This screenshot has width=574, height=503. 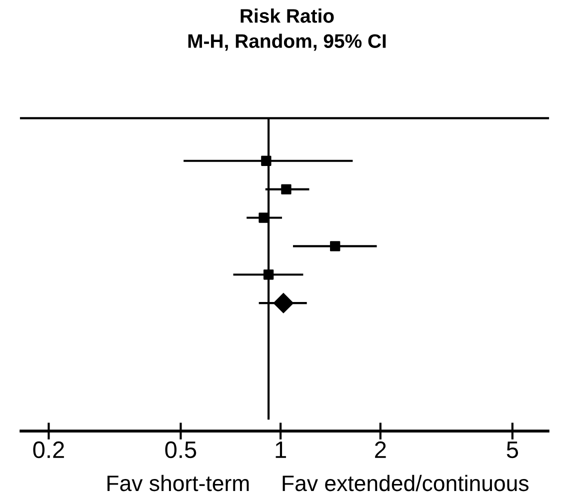 What do you see at coordinates (178, 483) in the screenshot?
I see `text: Fav short-term` at bounding box center [178, 483].